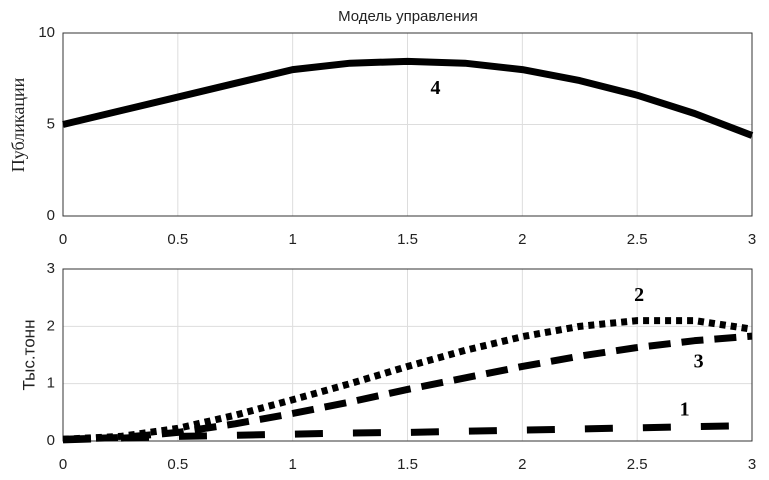 This screenshot has height=480, width=769. Describe the element at coordinates (46, 32) in the screenshot. I see `y-tick-label: 10` at that location.